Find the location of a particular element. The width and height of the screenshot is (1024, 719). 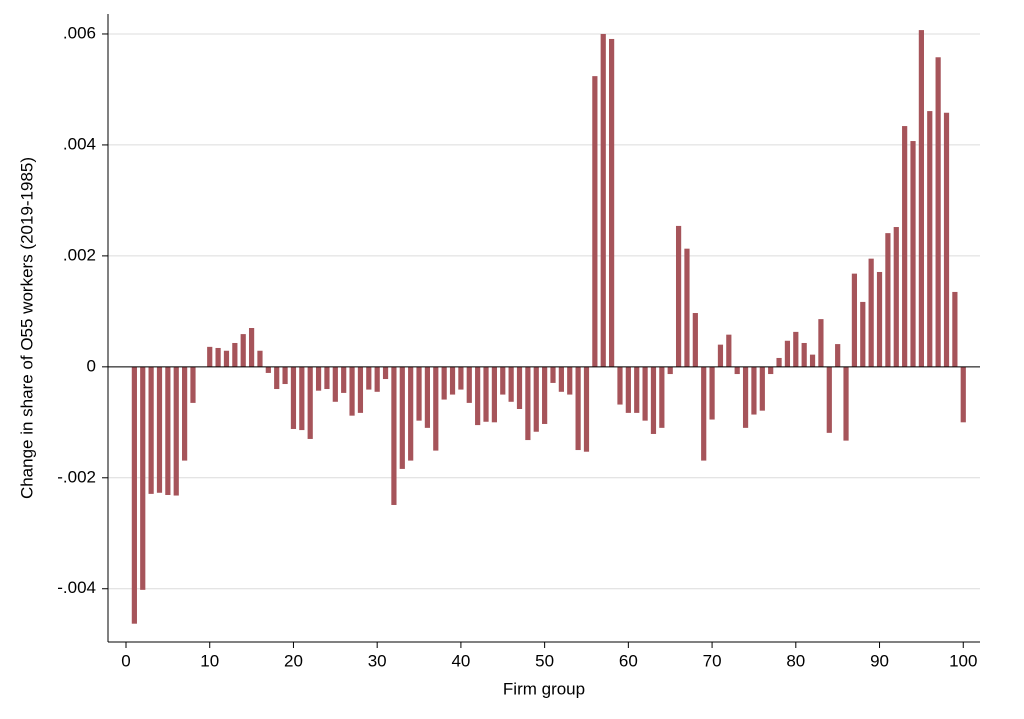

x-tick-label: 0 is located at coordinates (125, 660).